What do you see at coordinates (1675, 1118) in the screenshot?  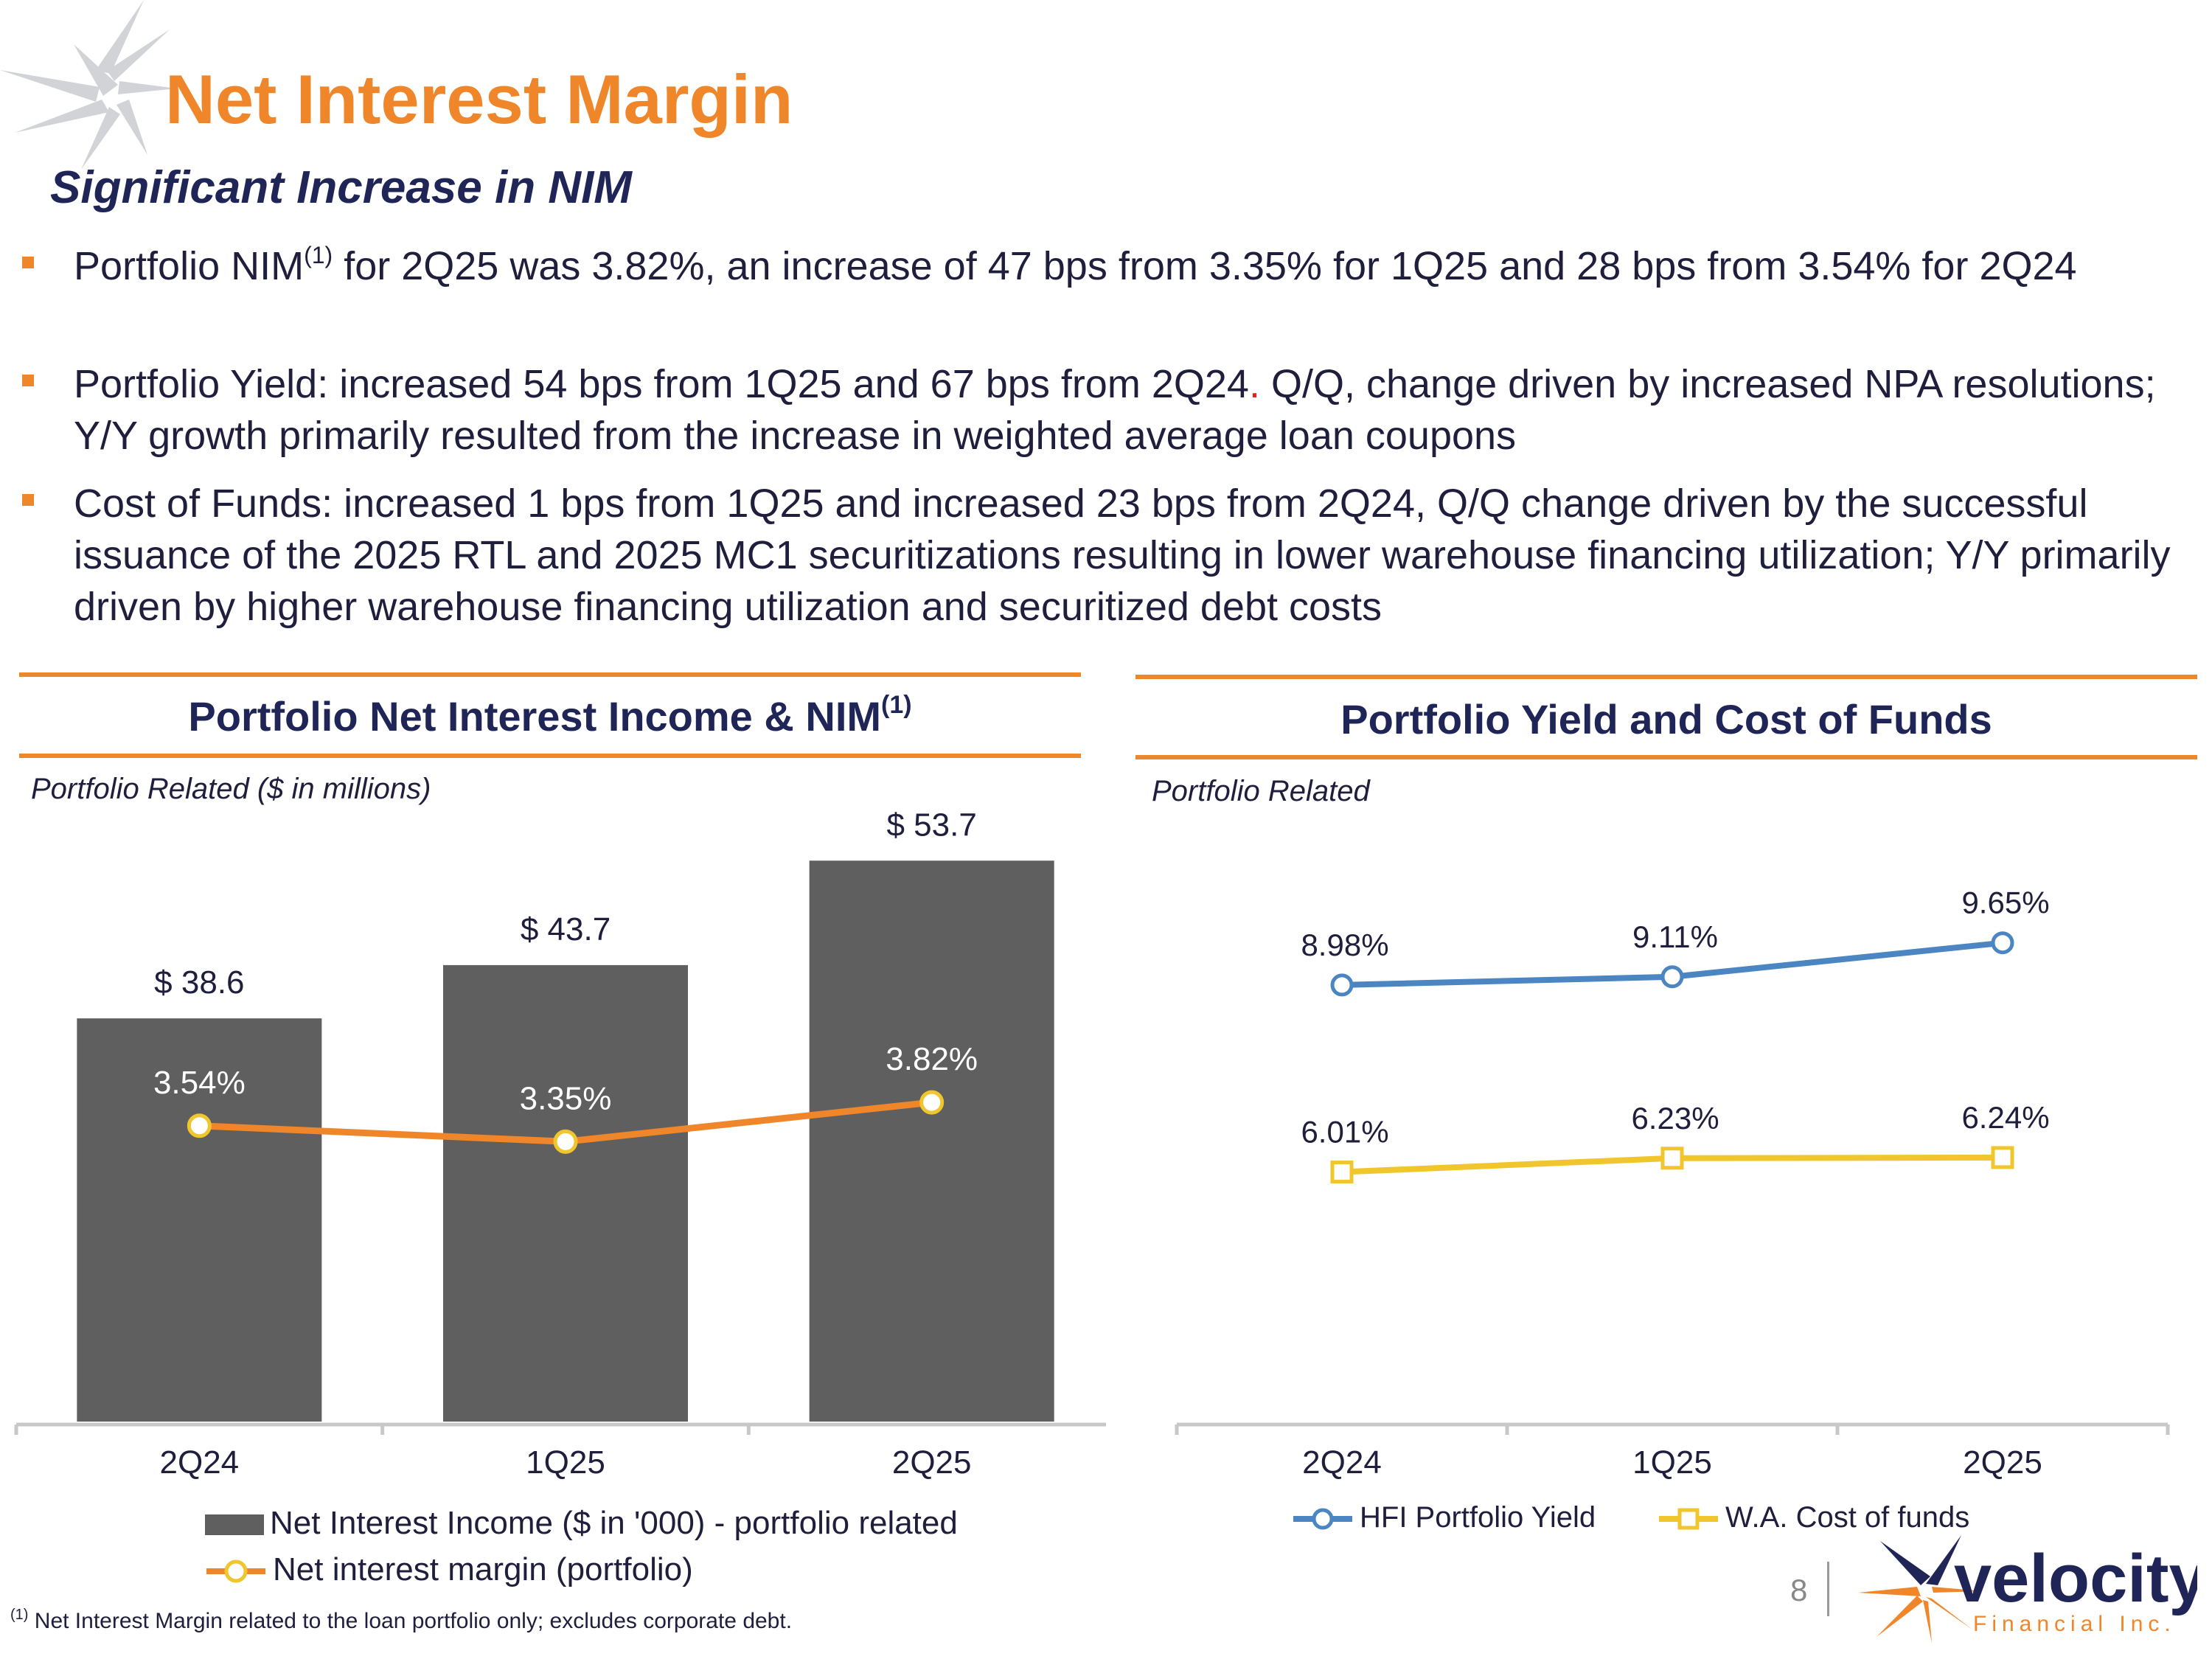 I see `cost-value-label: 6.23%` at bounding box center [1675, 1118].